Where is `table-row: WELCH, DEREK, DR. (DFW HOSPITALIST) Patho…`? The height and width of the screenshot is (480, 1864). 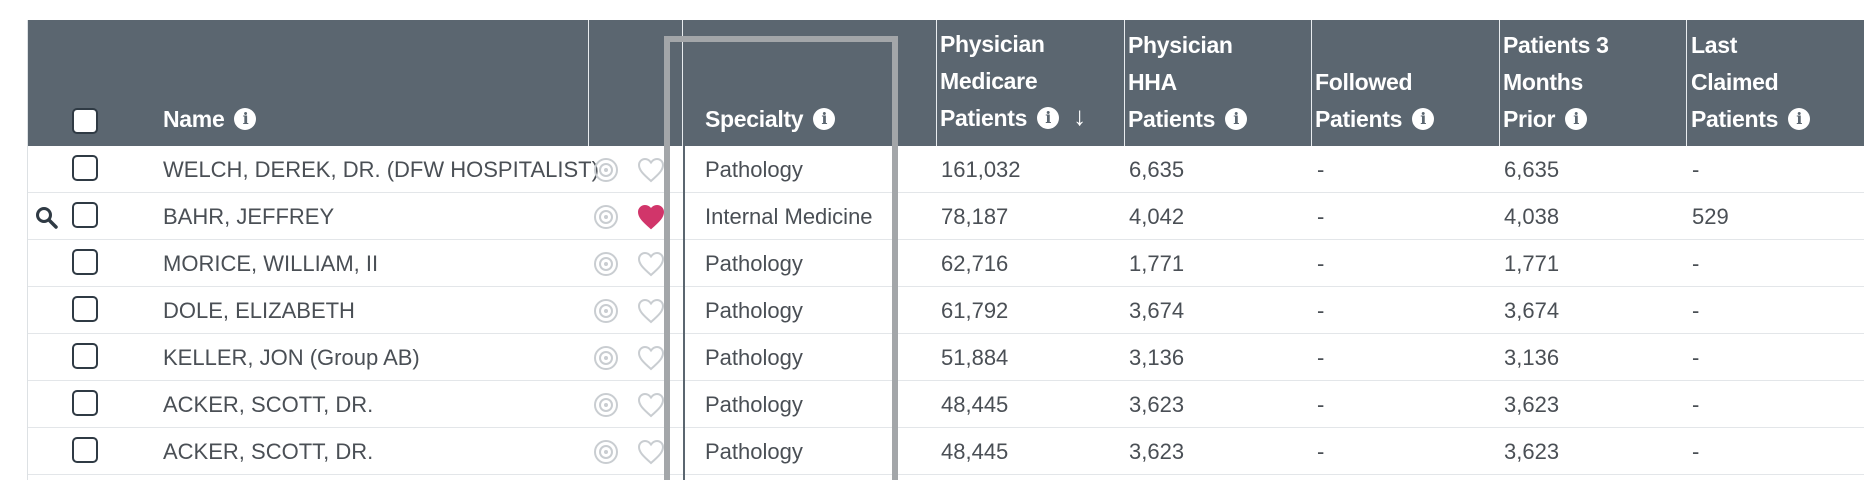
table-row: WELCH, DEREK, DR. (DFW HOSPITALIST) Patho… is located at coordinates (946, 169).